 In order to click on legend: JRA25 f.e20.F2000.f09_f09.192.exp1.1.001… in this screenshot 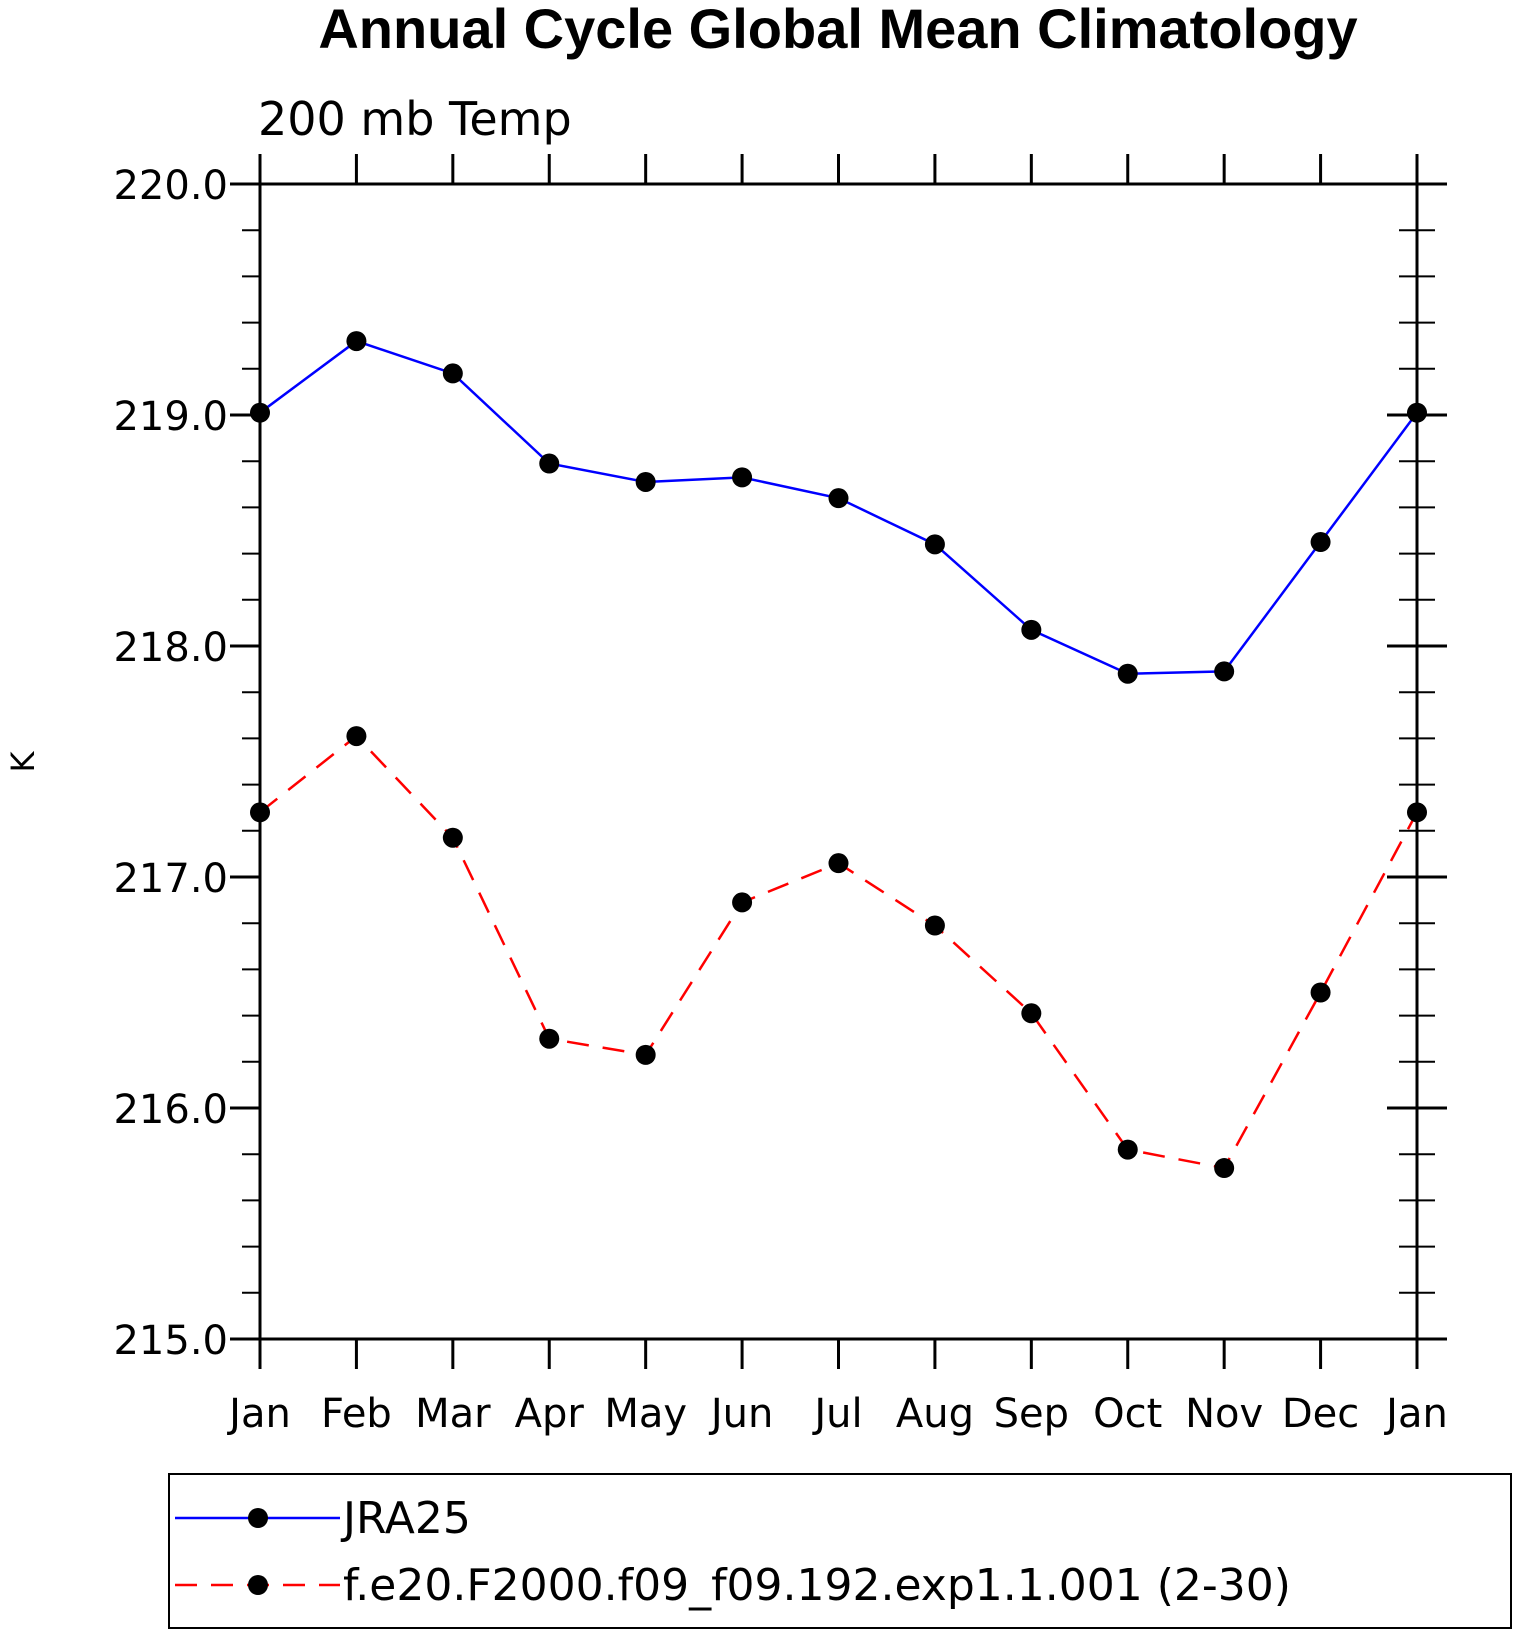, I will do `click(840, 1551)`.